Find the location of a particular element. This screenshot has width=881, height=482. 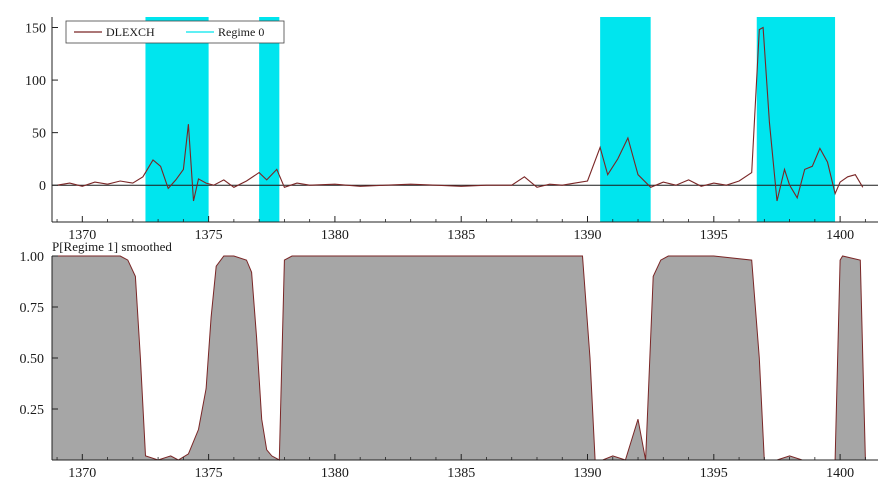

top-y-tick-labels: 0 50 100 150 is located at coordinates (35, 108).